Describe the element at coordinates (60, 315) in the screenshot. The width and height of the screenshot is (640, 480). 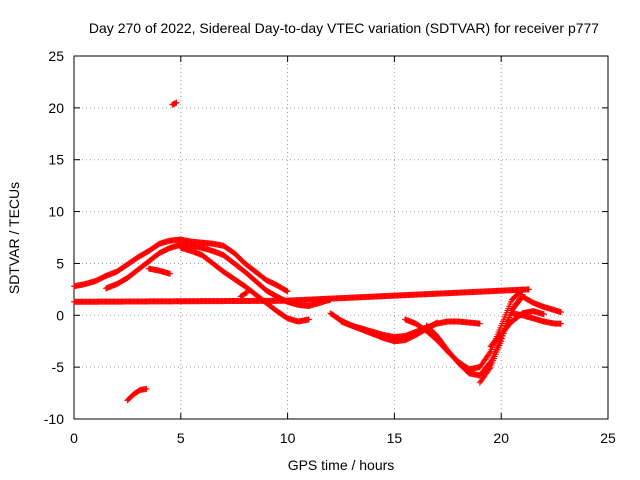
I see `y-tick-label: 0` at that location.